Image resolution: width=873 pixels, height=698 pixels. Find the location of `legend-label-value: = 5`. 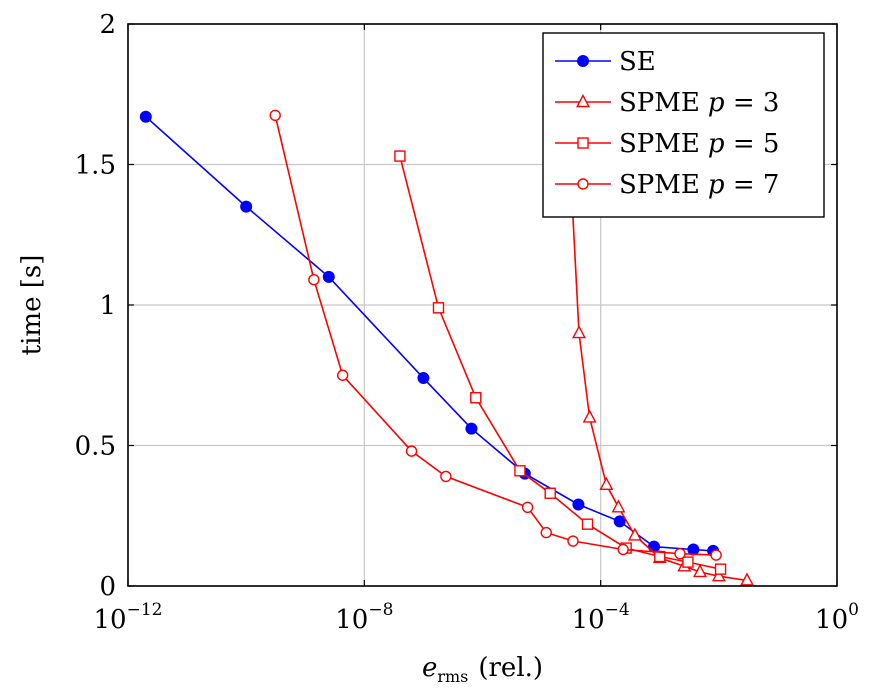

legend-label-value: = 5 is located at coordinates (752, 144).